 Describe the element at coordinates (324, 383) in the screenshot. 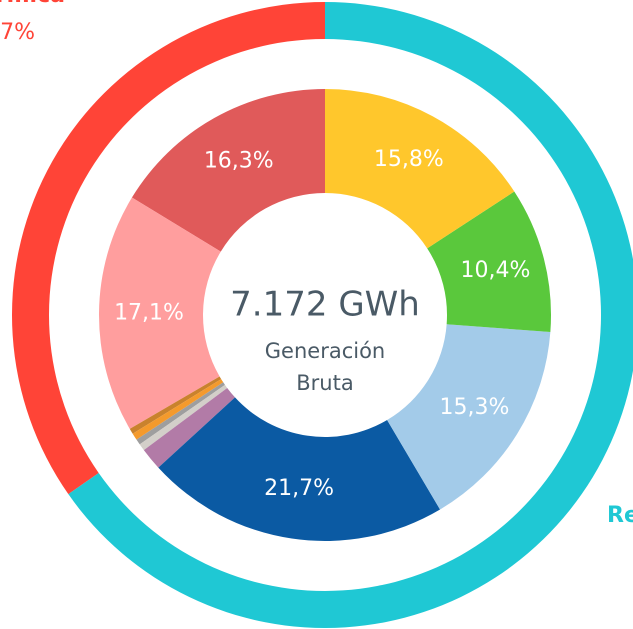

I see `center-label: Bruta` at that location.